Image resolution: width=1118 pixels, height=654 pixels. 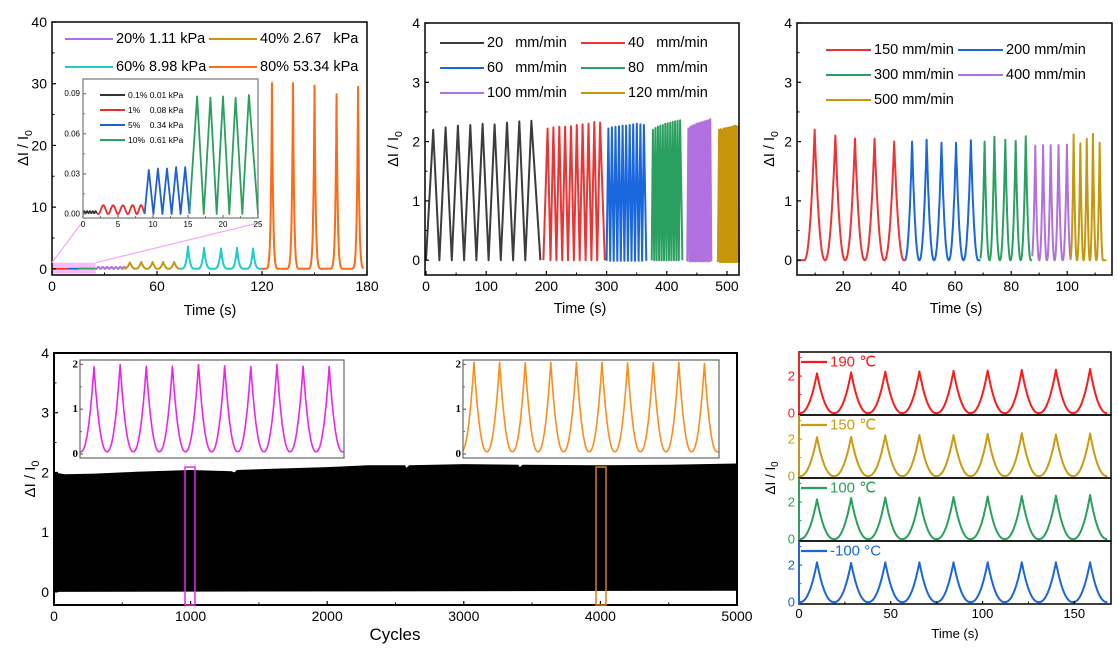 What do you see at coordinates (950, 580) in the screenshot?
I see `subpanel-3: 0 50 100 150 0 2 -100 °C` at bounding box center [950, 580].